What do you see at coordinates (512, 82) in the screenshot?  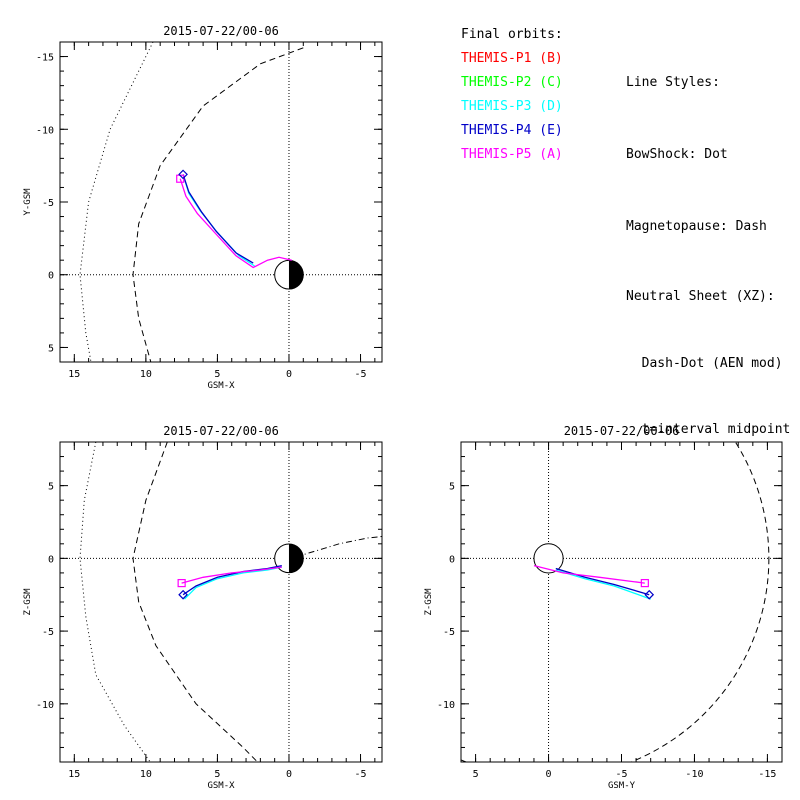 I see `legend-orbit-p2: THEMIS-P2 (C)` at bounding box center [512, 82].